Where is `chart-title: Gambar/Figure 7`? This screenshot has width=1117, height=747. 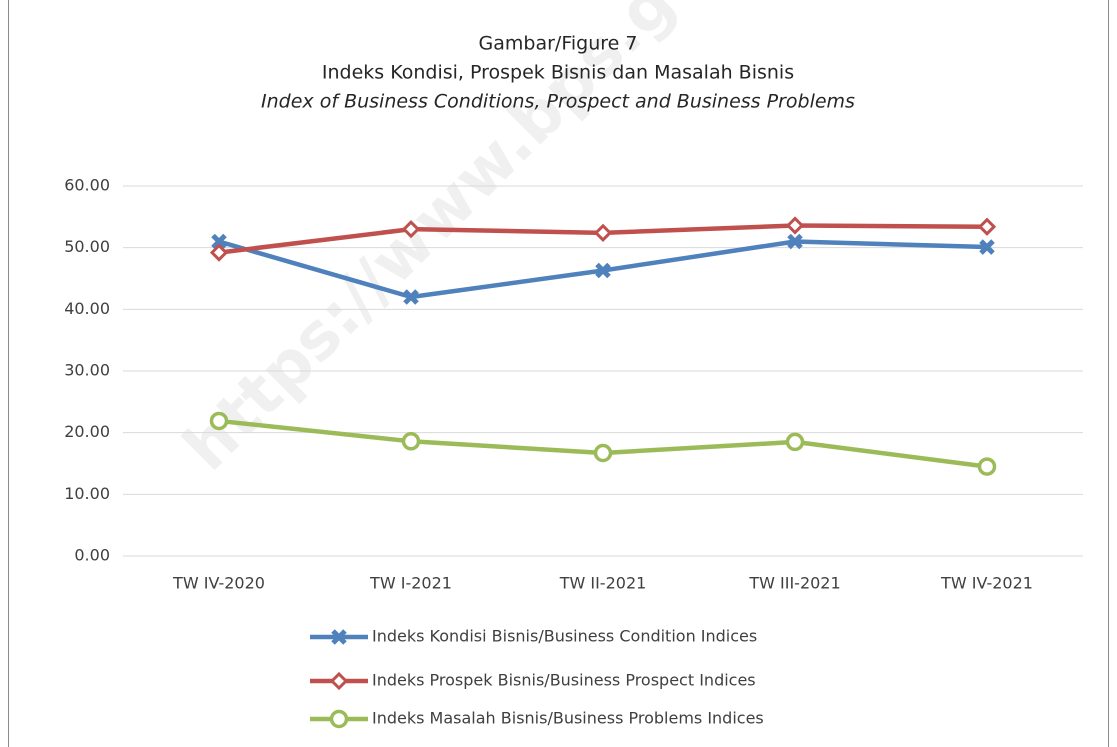 chart-title: Gambar/Figure 7 is located at coordinates (558, 44).